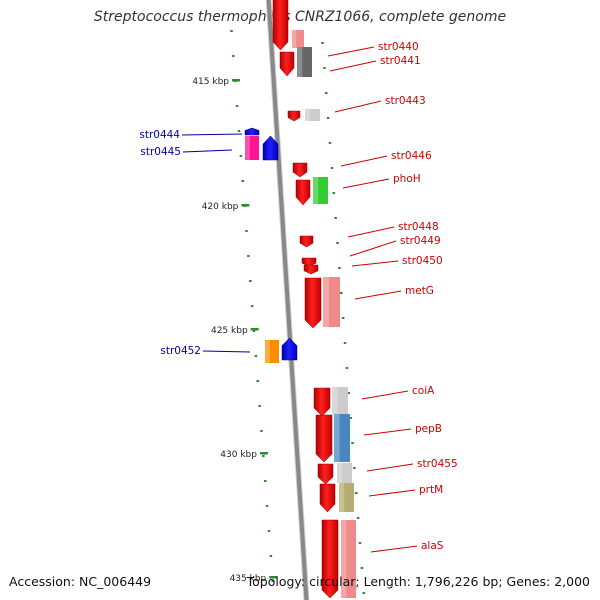 The height and width of the screenshot is (600, 600). What do you see at coordinates (248, 579) in the screenshot?
I see `scale-label: 435 kbp` at bounding box center [248, 579].